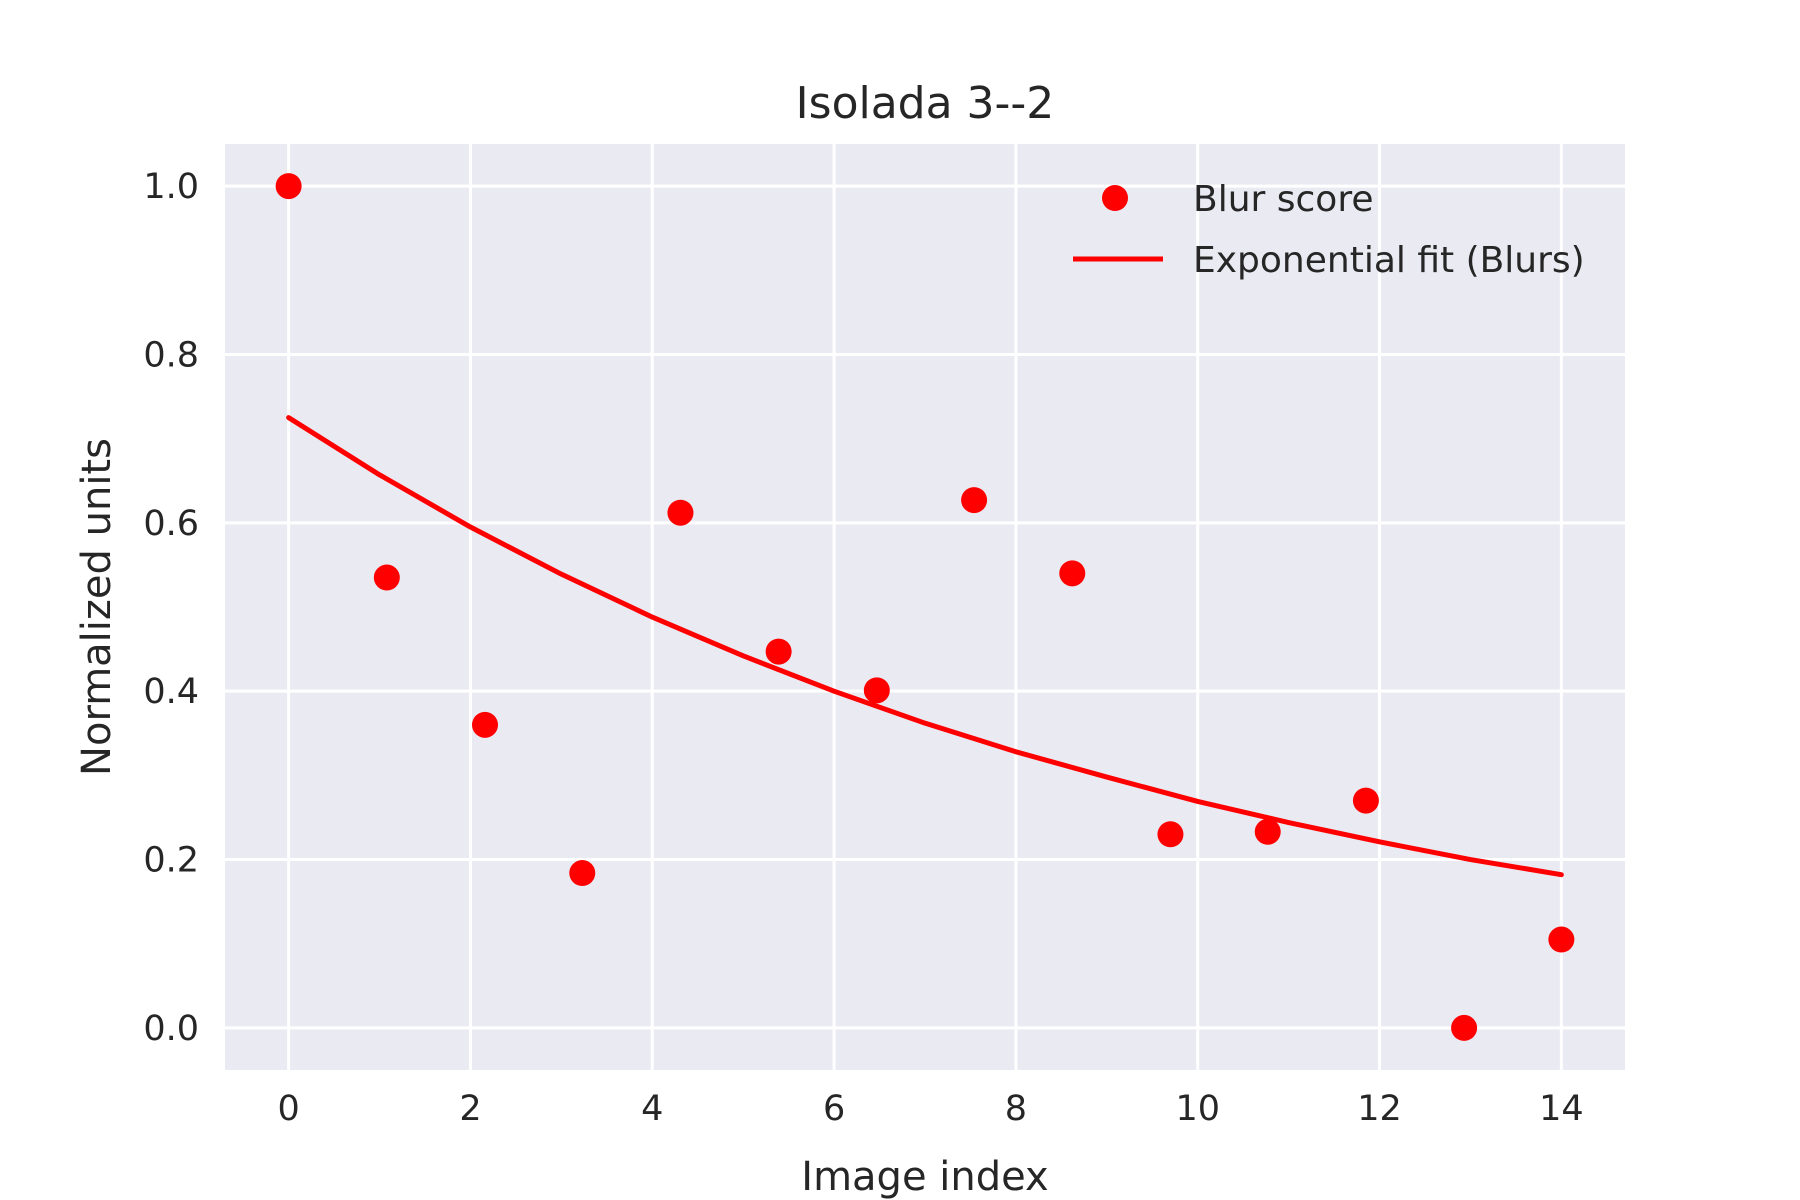  Describe the element at coordinates (171, 692) in the screenshot. I see `y-tick-label: 0.4` at that location.